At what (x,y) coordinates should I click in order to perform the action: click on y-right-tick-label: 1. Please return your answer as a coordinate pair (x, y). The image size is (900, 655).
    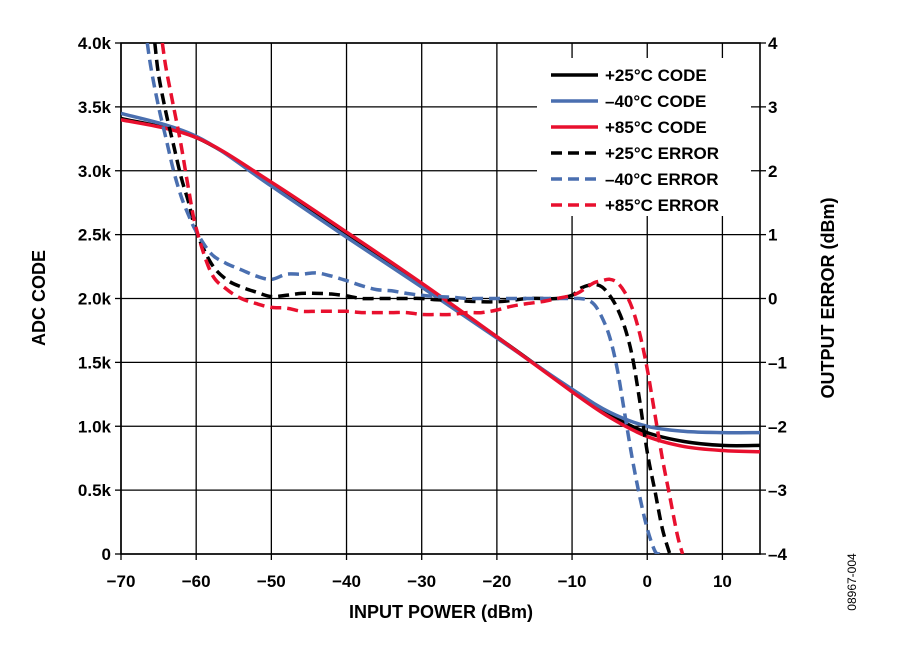
    Looking at the image, I should click on (772, 235).